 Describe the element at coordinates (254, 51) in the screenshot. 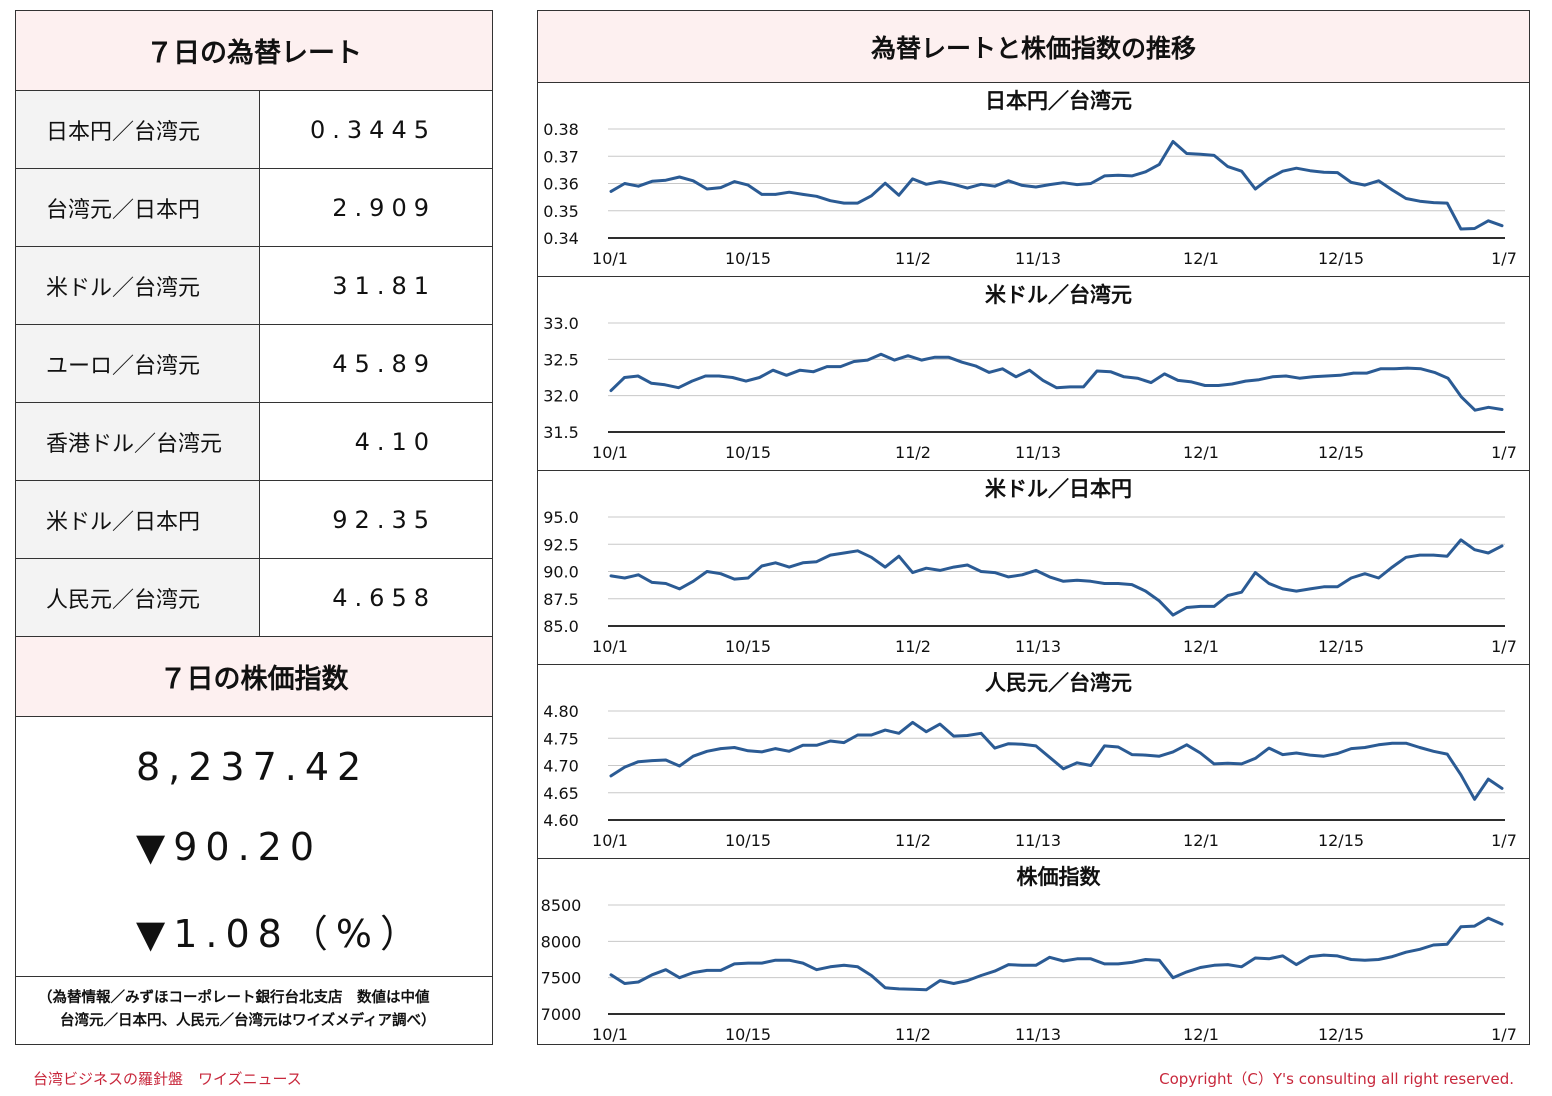

I see `rates-title: ７日の為替レート` at that location.